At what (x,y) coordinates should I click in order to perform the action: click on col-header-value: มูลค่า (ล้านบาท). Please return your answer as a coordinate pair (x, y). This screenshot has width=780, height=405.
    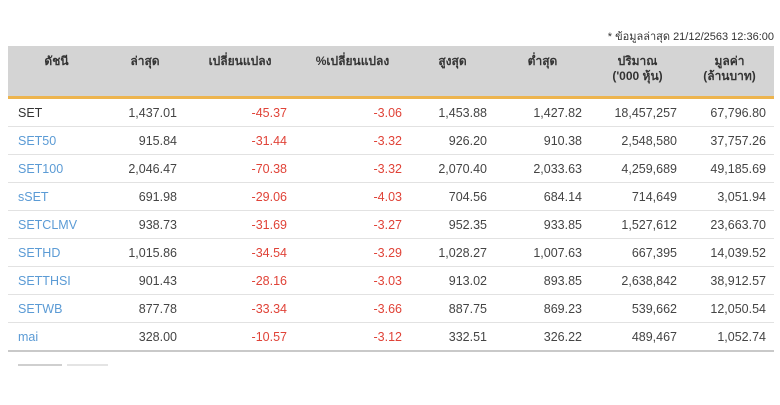
    Looking at the image, I should click on (729, 72).